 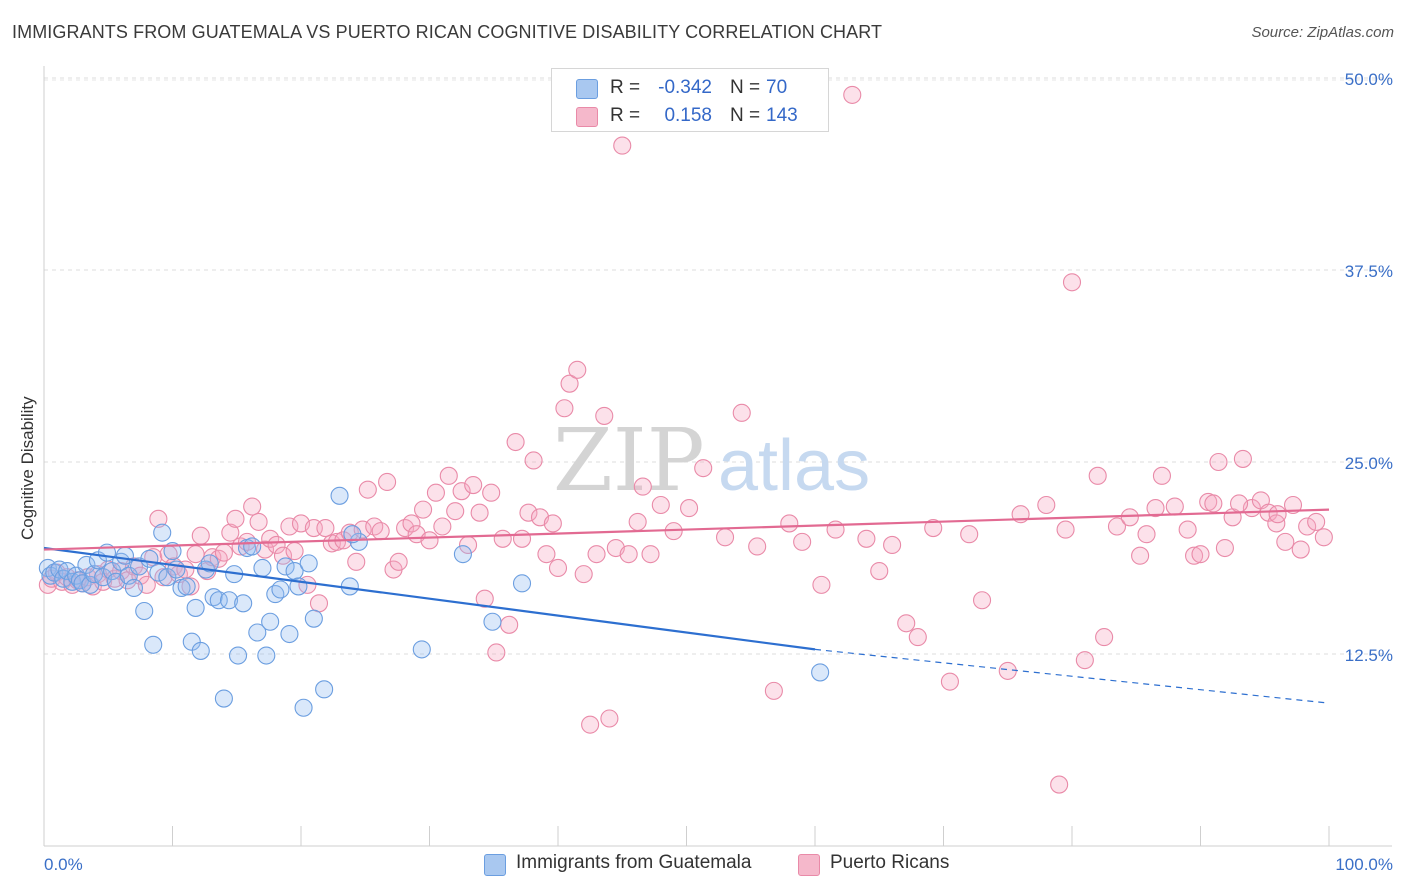 What do you see at coordinates (1369, 79) in the screenshot?
I see `y-tick-label: 50.0%` at bounding box center [1369, 79].